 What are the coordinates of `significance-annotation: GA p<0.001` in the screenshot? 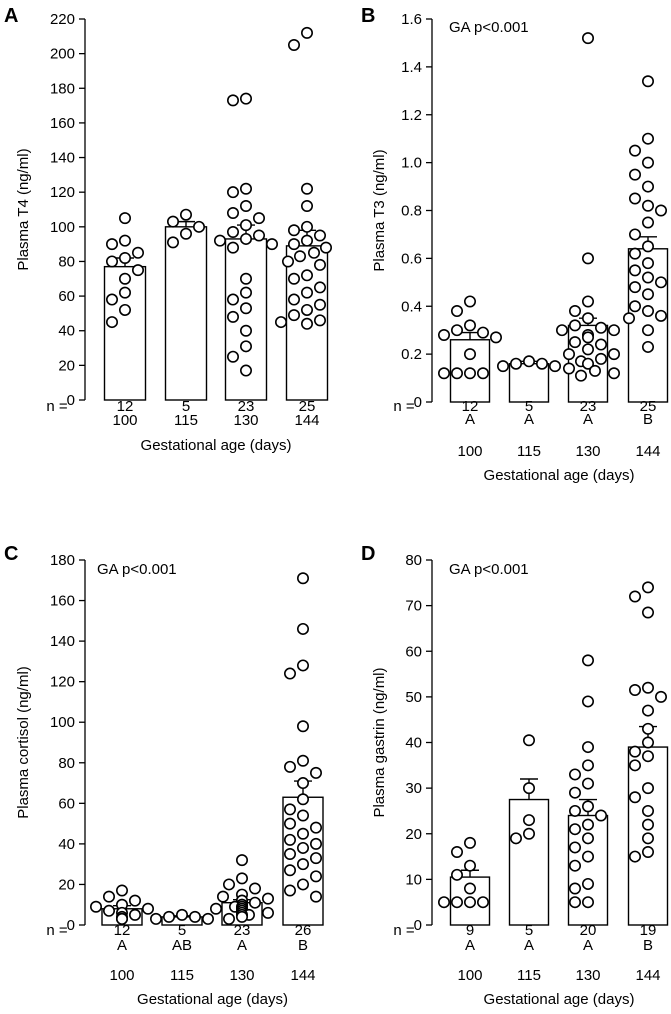 It's located at (489, 27).